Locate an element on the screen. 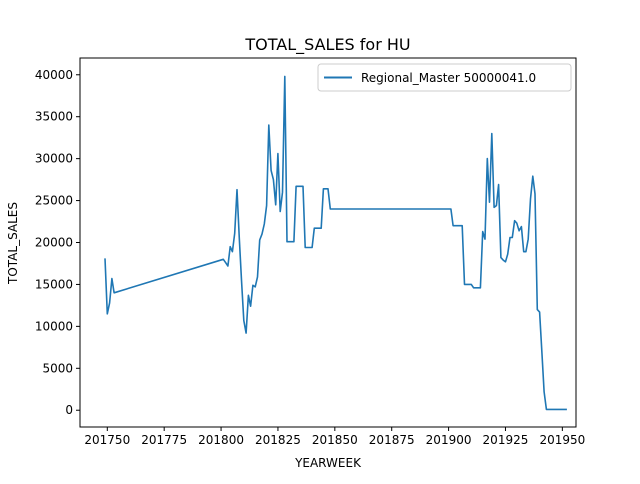  x-tick-label: 201925 is located at coordinates (506, 440).